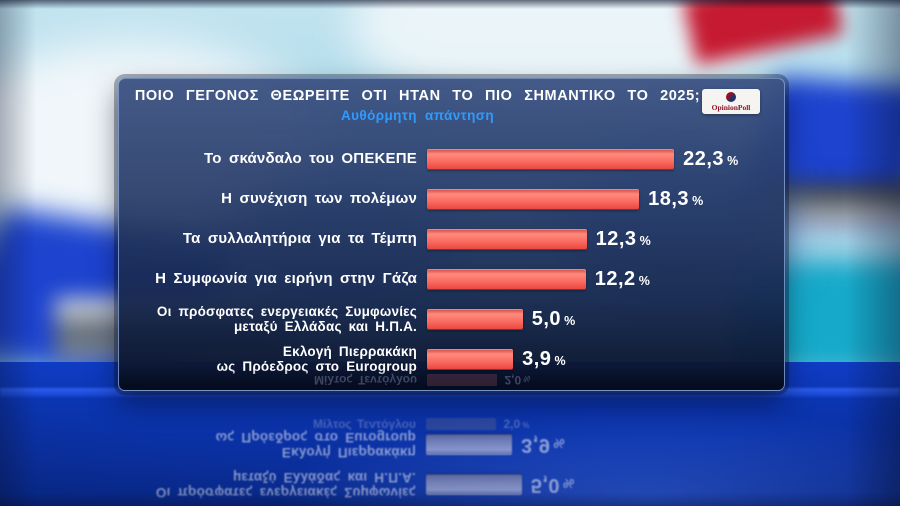 This screenshot has height=506, width=900. Describe the element at coordinates (615, 278) in the screenshot. I see `row-value-number: 12,2` at that location.